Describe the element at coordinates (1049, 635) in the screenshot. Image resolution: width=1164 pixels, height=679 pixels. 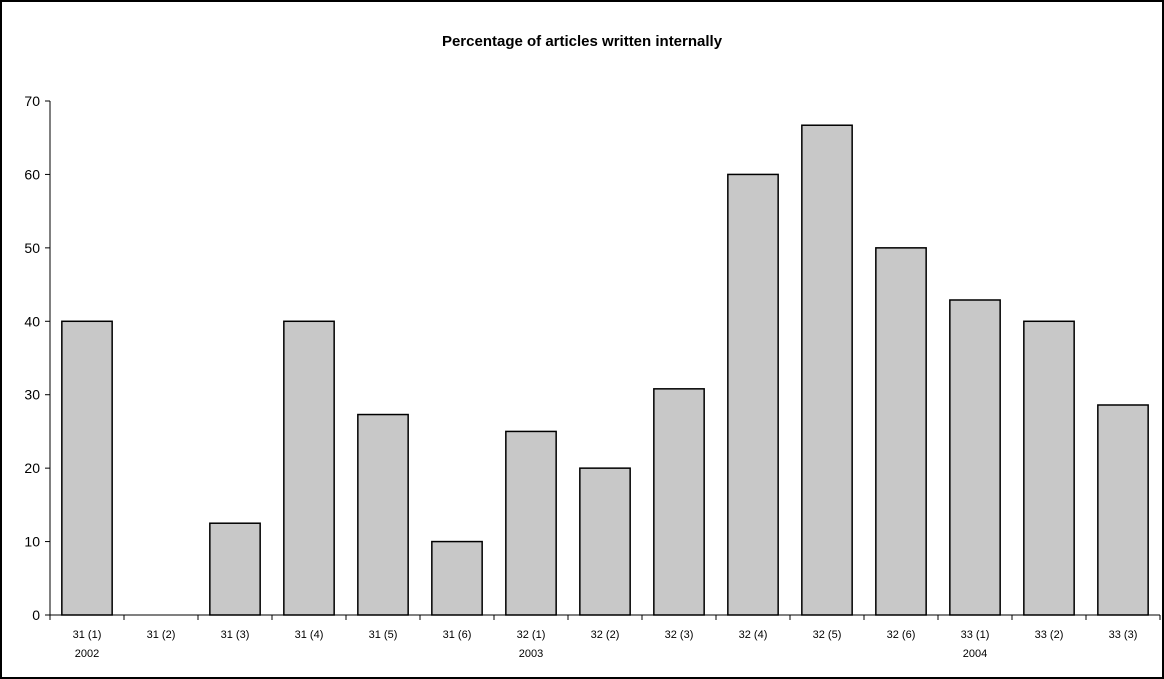
I see `x-tick-label: 33 (2)` at that location.